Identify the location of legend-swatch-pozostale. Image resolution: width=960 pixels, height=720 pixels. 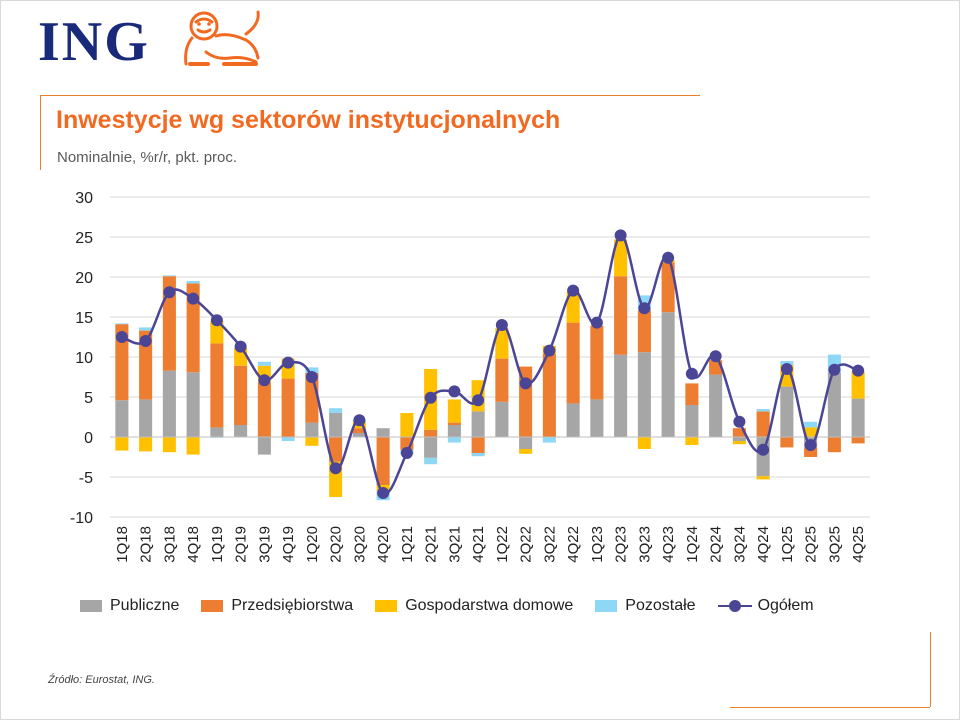
(606, 606).